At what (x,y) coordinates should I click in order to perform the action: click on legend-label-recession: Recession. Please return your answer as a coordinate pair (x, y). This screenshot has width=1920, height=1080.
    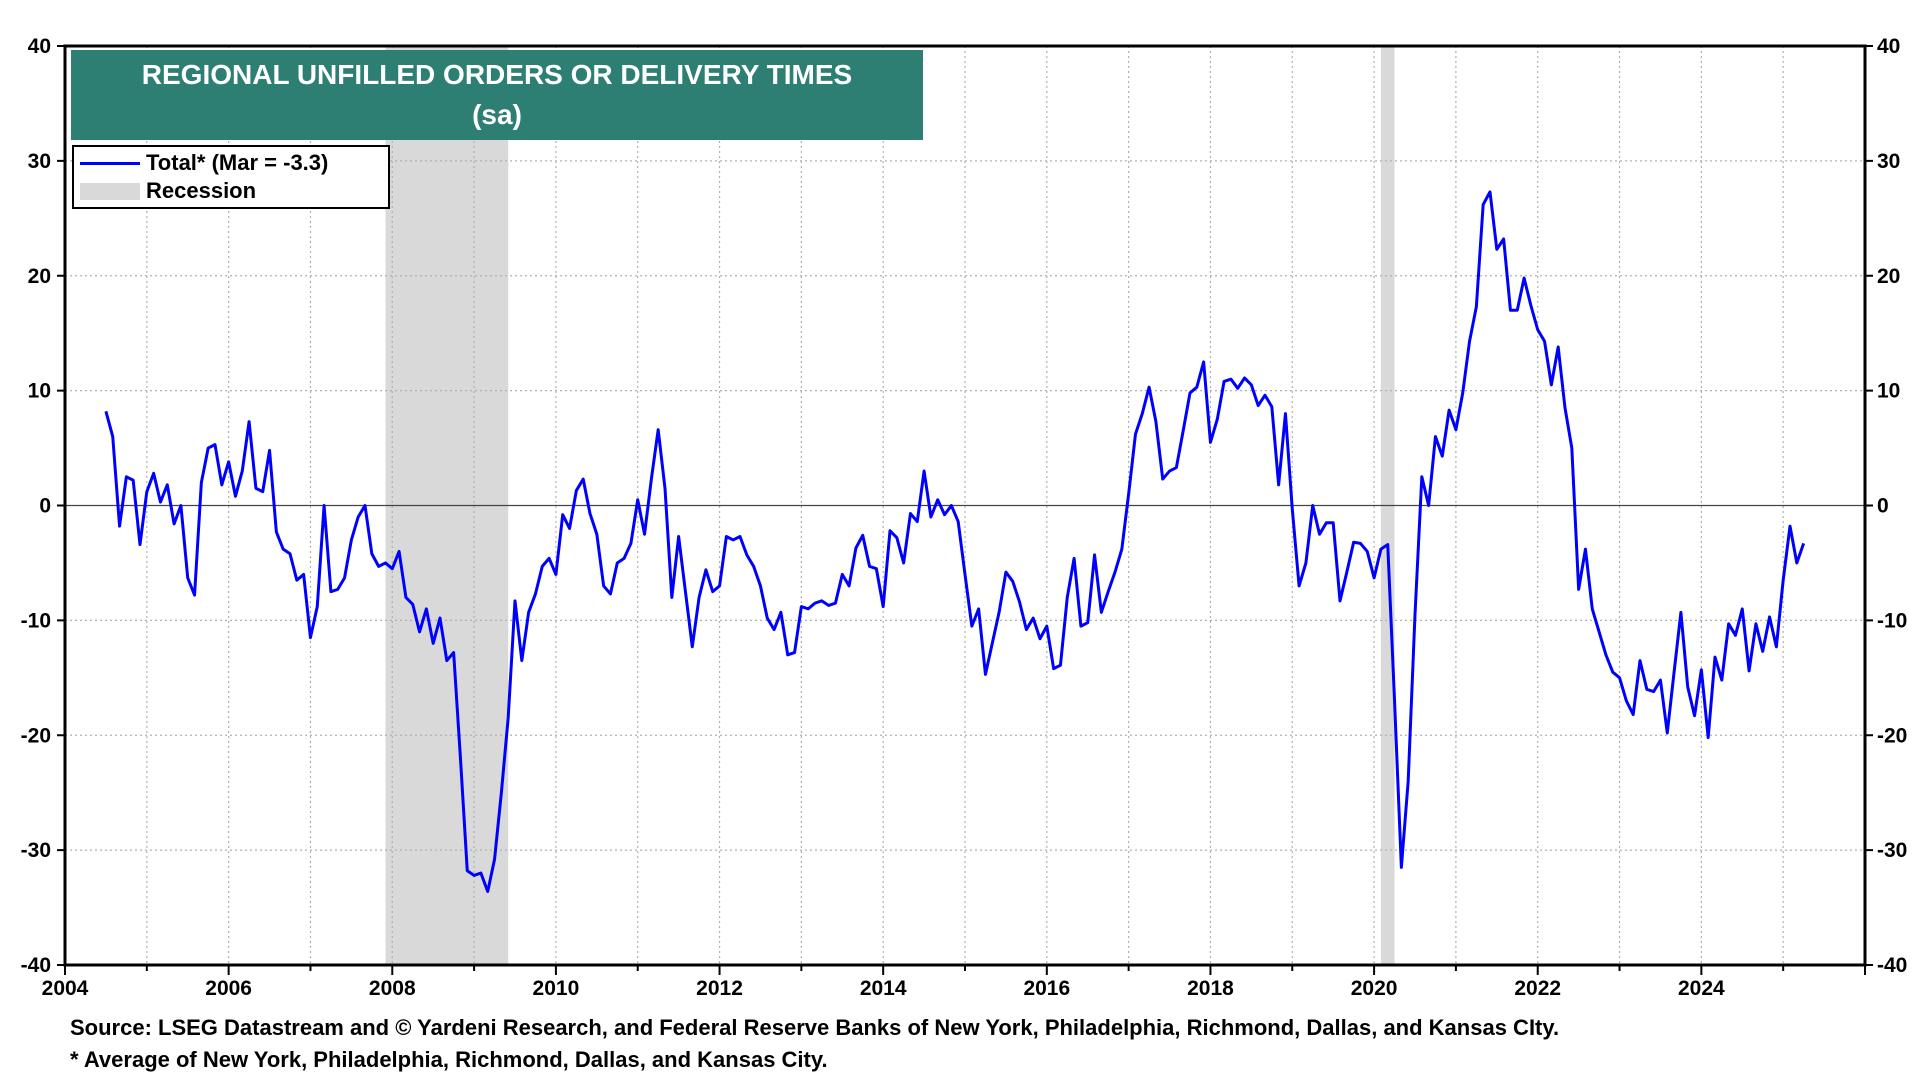
    Looking at the image, I should click on (201, 190).